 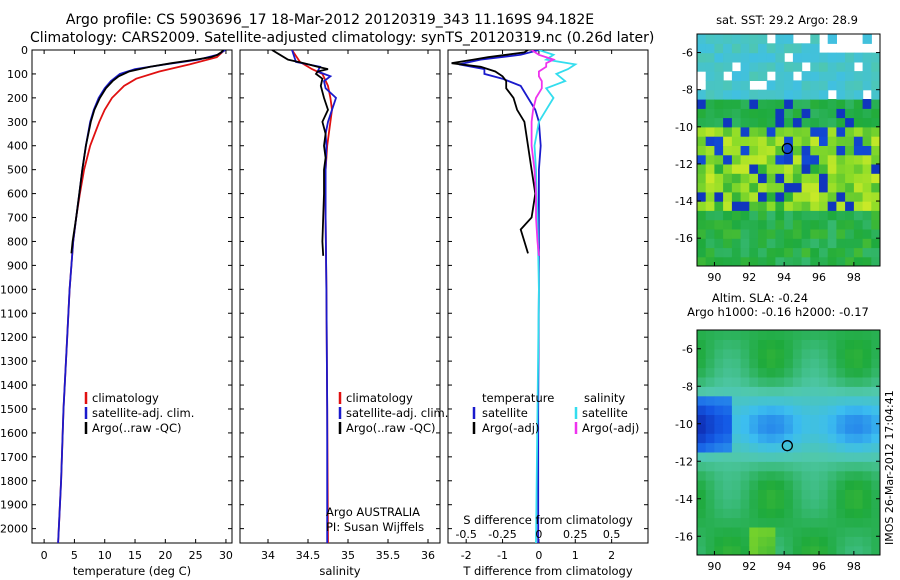 I want to click on y-tick-label: -10, so click(x=684, y=424).